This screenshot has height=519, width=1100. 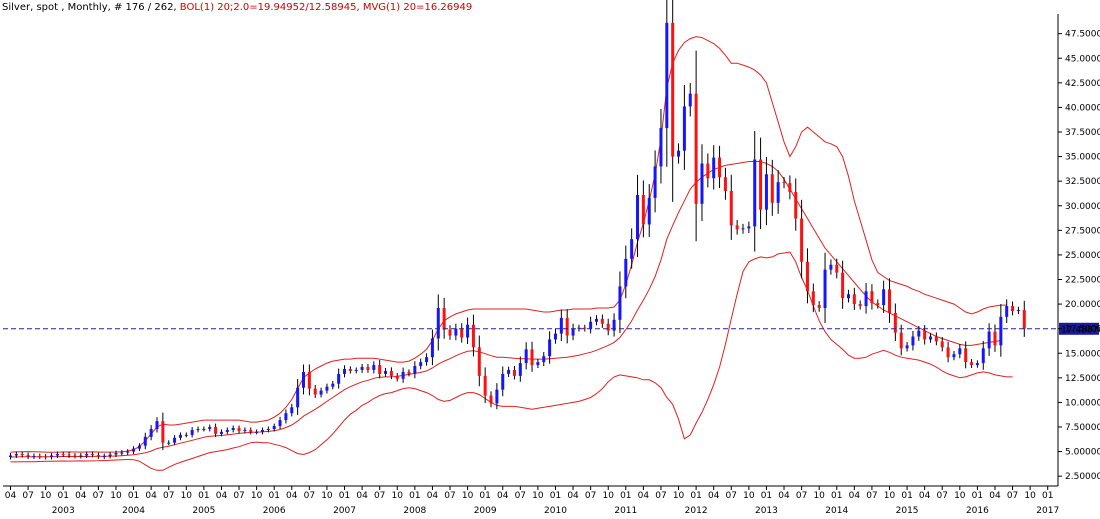 What do you see at coordinates (555, 511) in the screenshot?
I see `x-year-label-7: 2010` at bounding box center [555, 511].